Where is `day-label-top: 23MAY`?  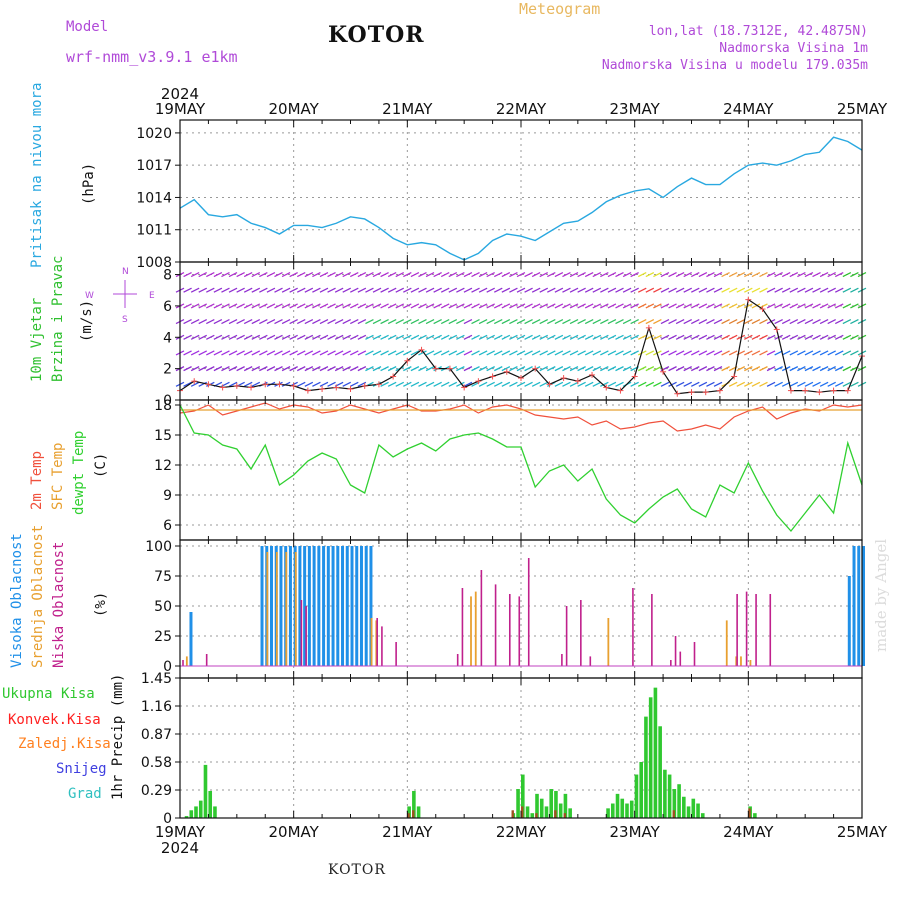
day-label-top: 23MAY is located at coordinates (635, 109).